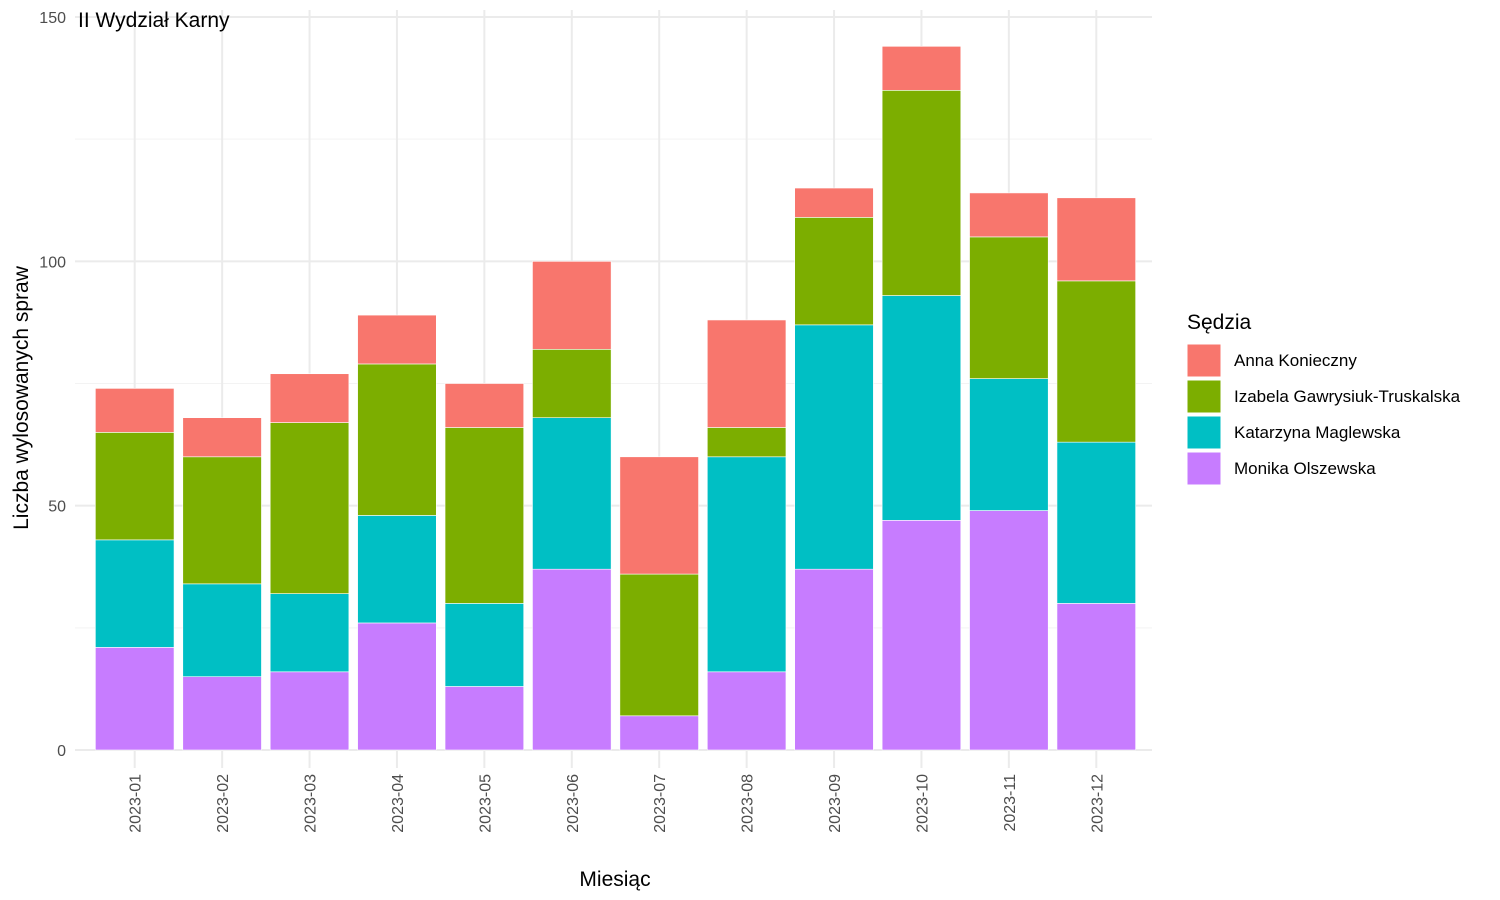 Image resolution: width=1500 pixels, height=900 pixels. I want to click on x-tick-label: 2023-08, so click(748, 803).